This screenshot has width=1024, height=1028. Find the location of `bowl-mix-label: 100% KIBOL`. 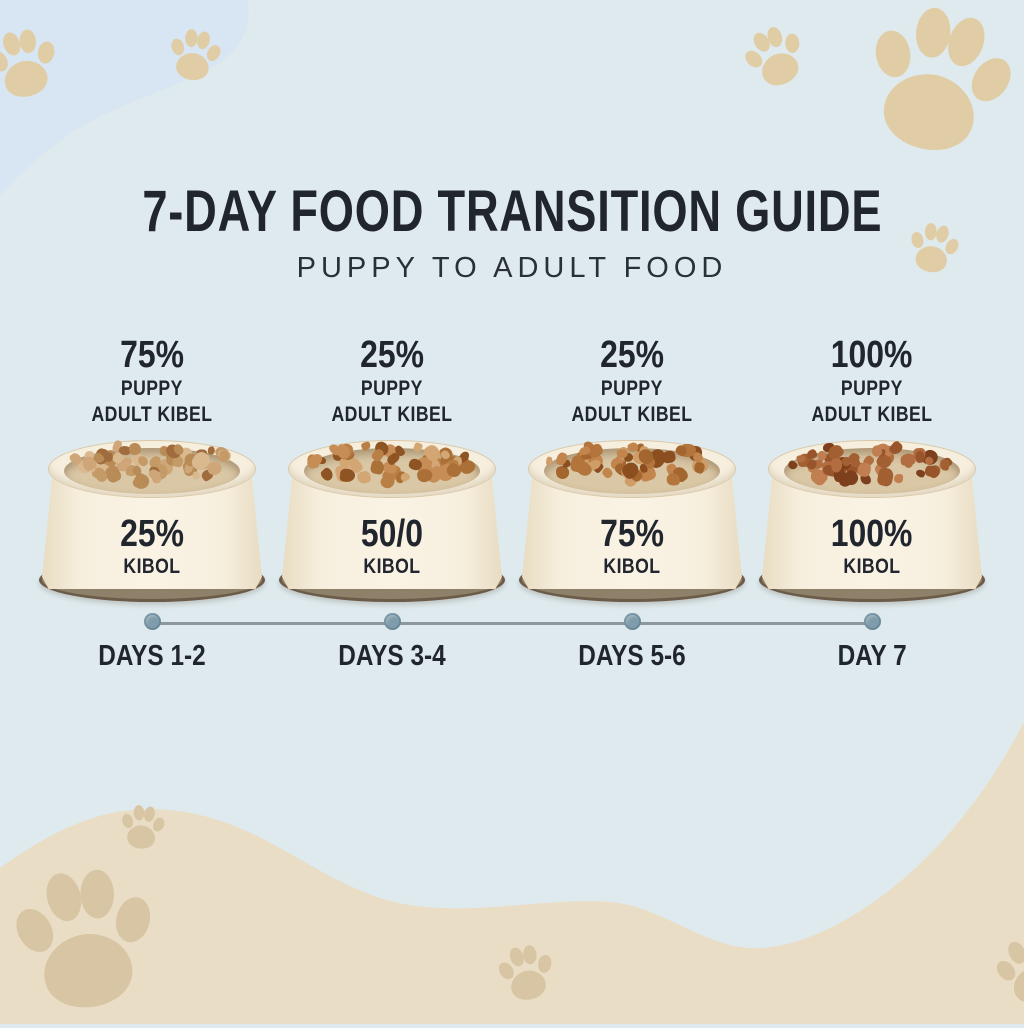

bowl-mix-label: 100% KIBOL is located at coordinates (872, 546).